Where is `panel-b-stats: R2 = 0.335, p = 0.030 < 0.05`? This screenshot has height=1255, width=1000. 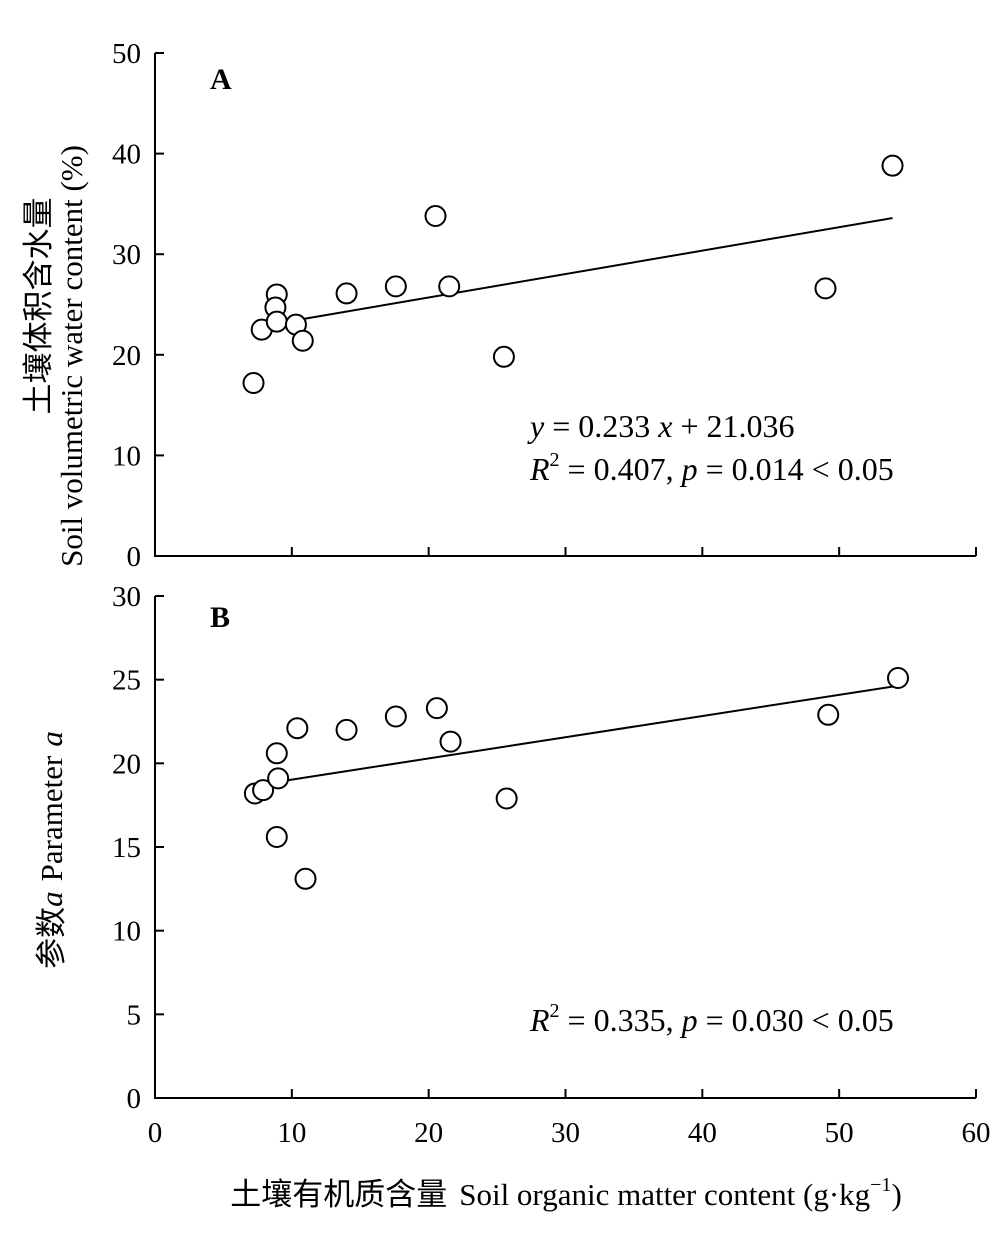
panel-b-stats: R2 = 0.335, p = 0.030 < 0.05 is located at coordinates (711, 1019).